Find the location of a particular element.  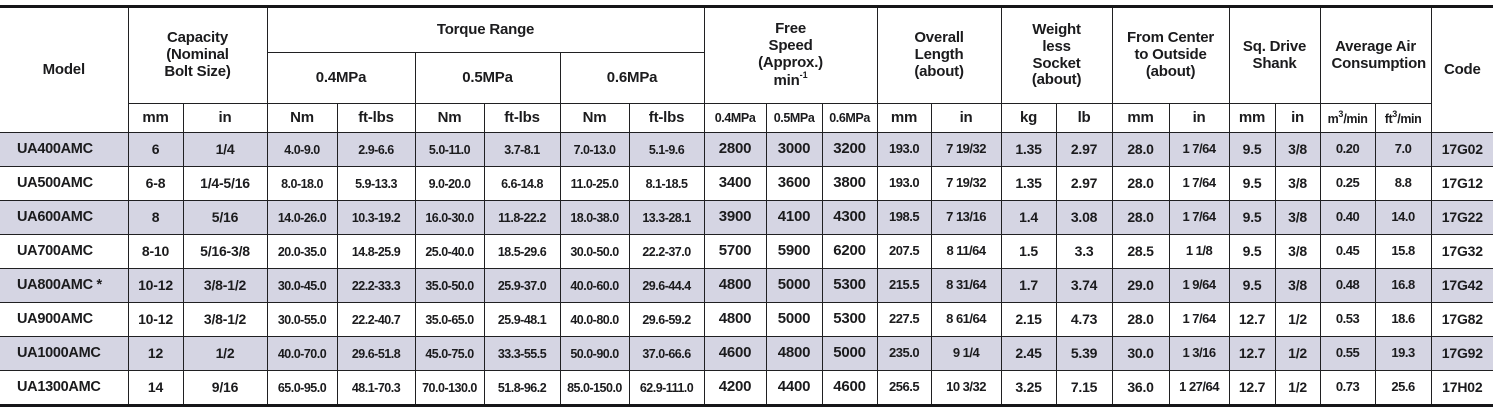

data-cell: 10-12 is located at coordinates (155, 319).